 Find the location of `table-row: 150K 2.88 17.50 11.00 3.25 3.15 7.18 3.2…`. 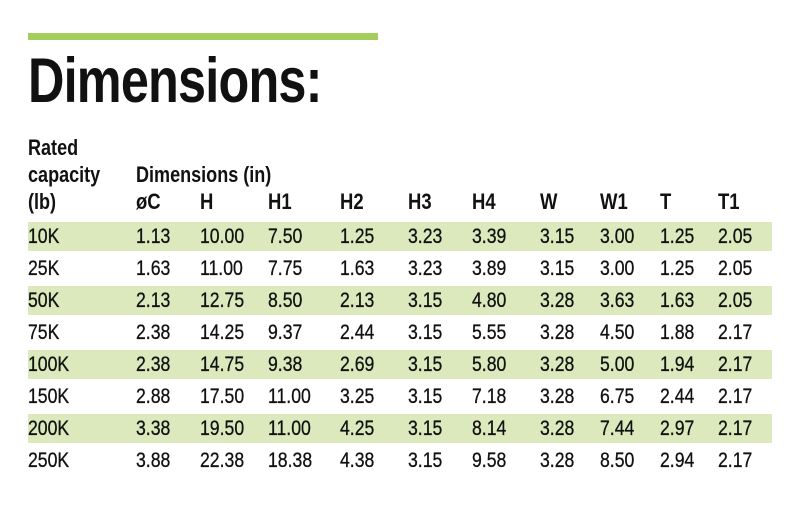

table-row: 150K 2.88 17.50 11.00 3.25 3.15 7.18 3.2… is located at coordinates (400, 398).